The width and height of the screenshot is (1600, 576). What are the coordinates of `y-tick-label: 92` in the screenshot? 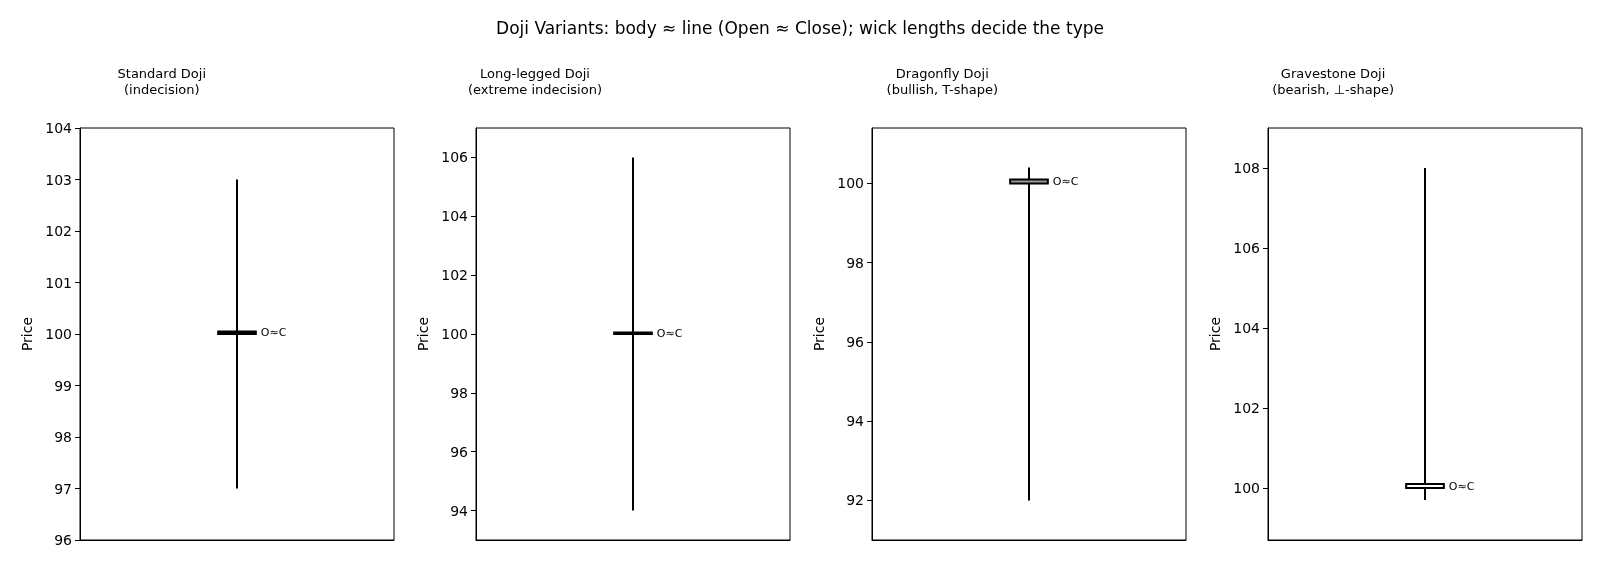 It's located at (855, 500).